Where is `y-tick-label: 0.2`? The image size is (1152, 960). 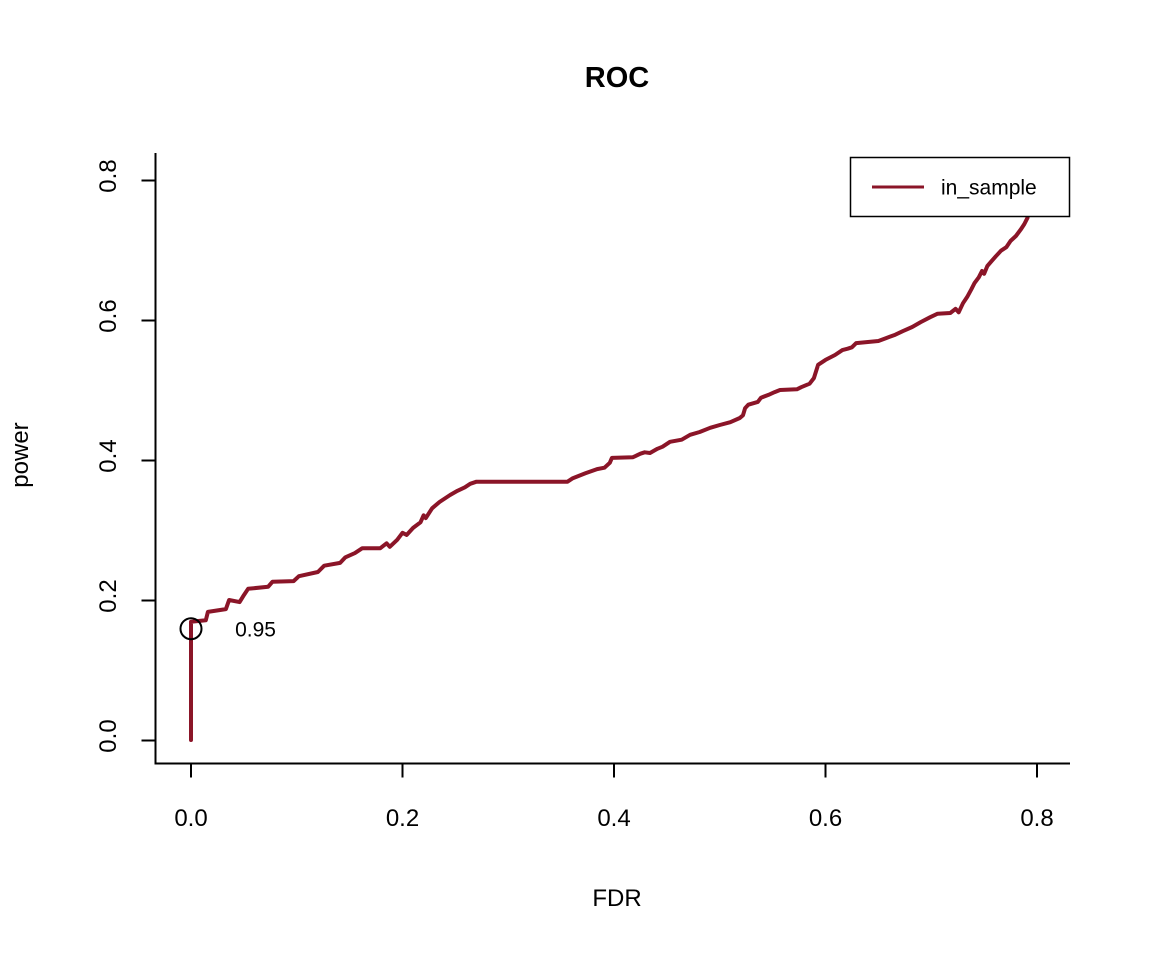
y-tick-label: 0.2 is located at coordinates (108, 595).